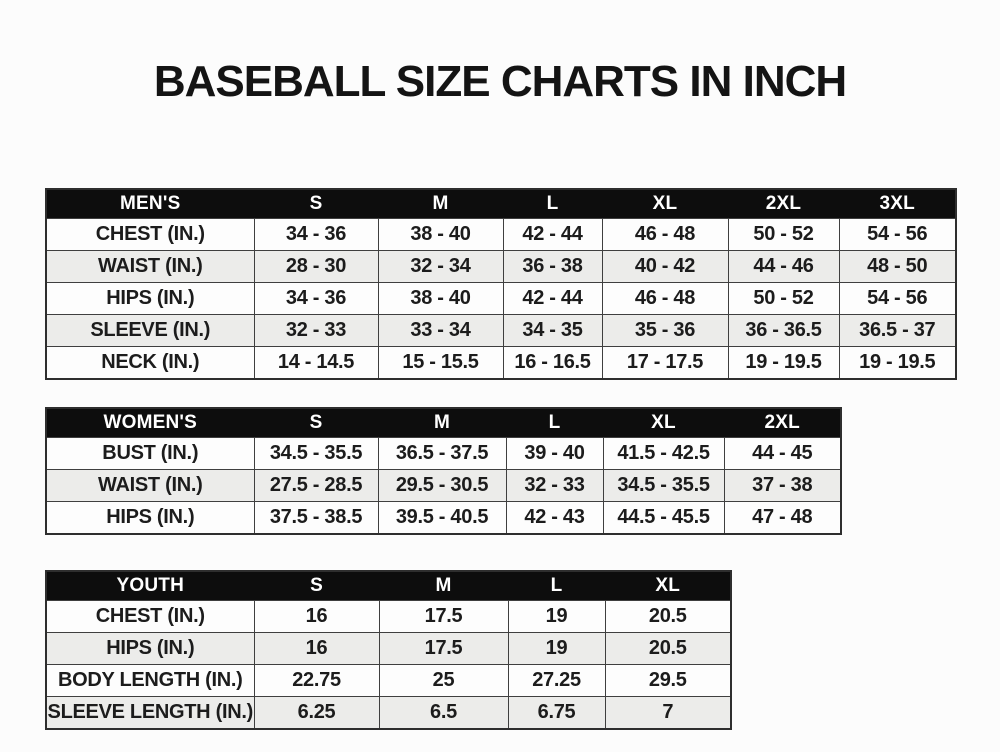  What do you see at coordinates (150, 363) in the screenshot?
I see `row-label-cell: NECK (IN.)` at bounding box center [150, 363].